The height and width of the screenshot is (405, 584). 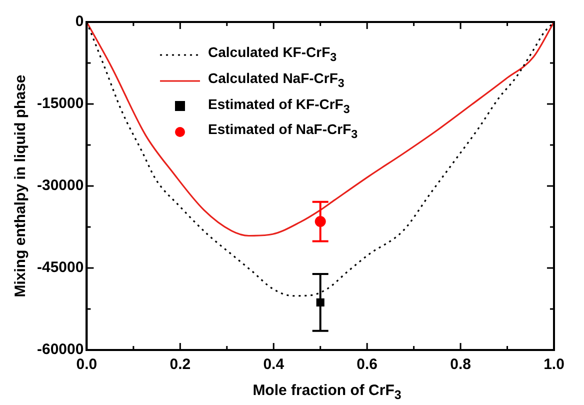 What do you see at coordinates (460, 365) in the screenshot?
I see `x-tick-label: 0.8` at bounding box center [460, 365].